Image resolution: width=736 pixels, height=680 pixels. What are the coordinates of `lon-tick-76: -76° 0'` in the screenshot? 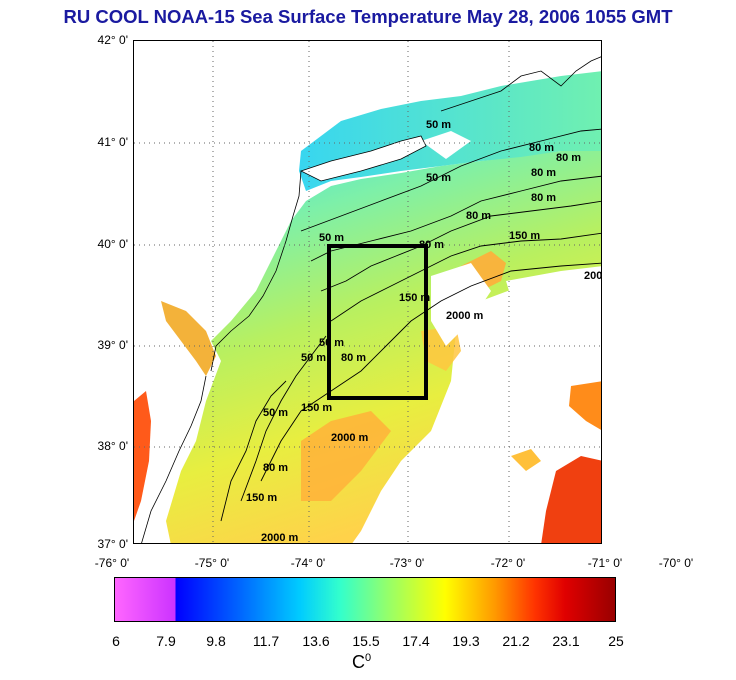 It's located at (112, 563).